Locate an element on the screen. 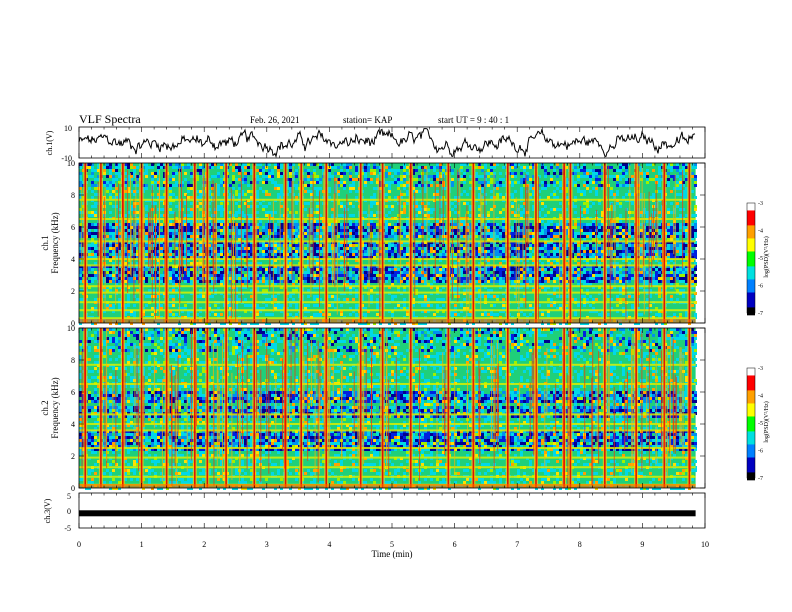 This screenshot has height=612, width=792. figure-title: VLF Spectra is located at coordinates (110, 119).